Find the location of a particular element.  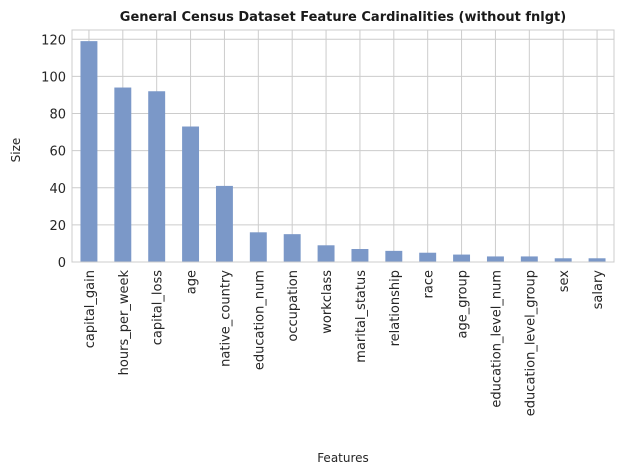

x-tick-label: age_group is located at coordinates (463, 304).